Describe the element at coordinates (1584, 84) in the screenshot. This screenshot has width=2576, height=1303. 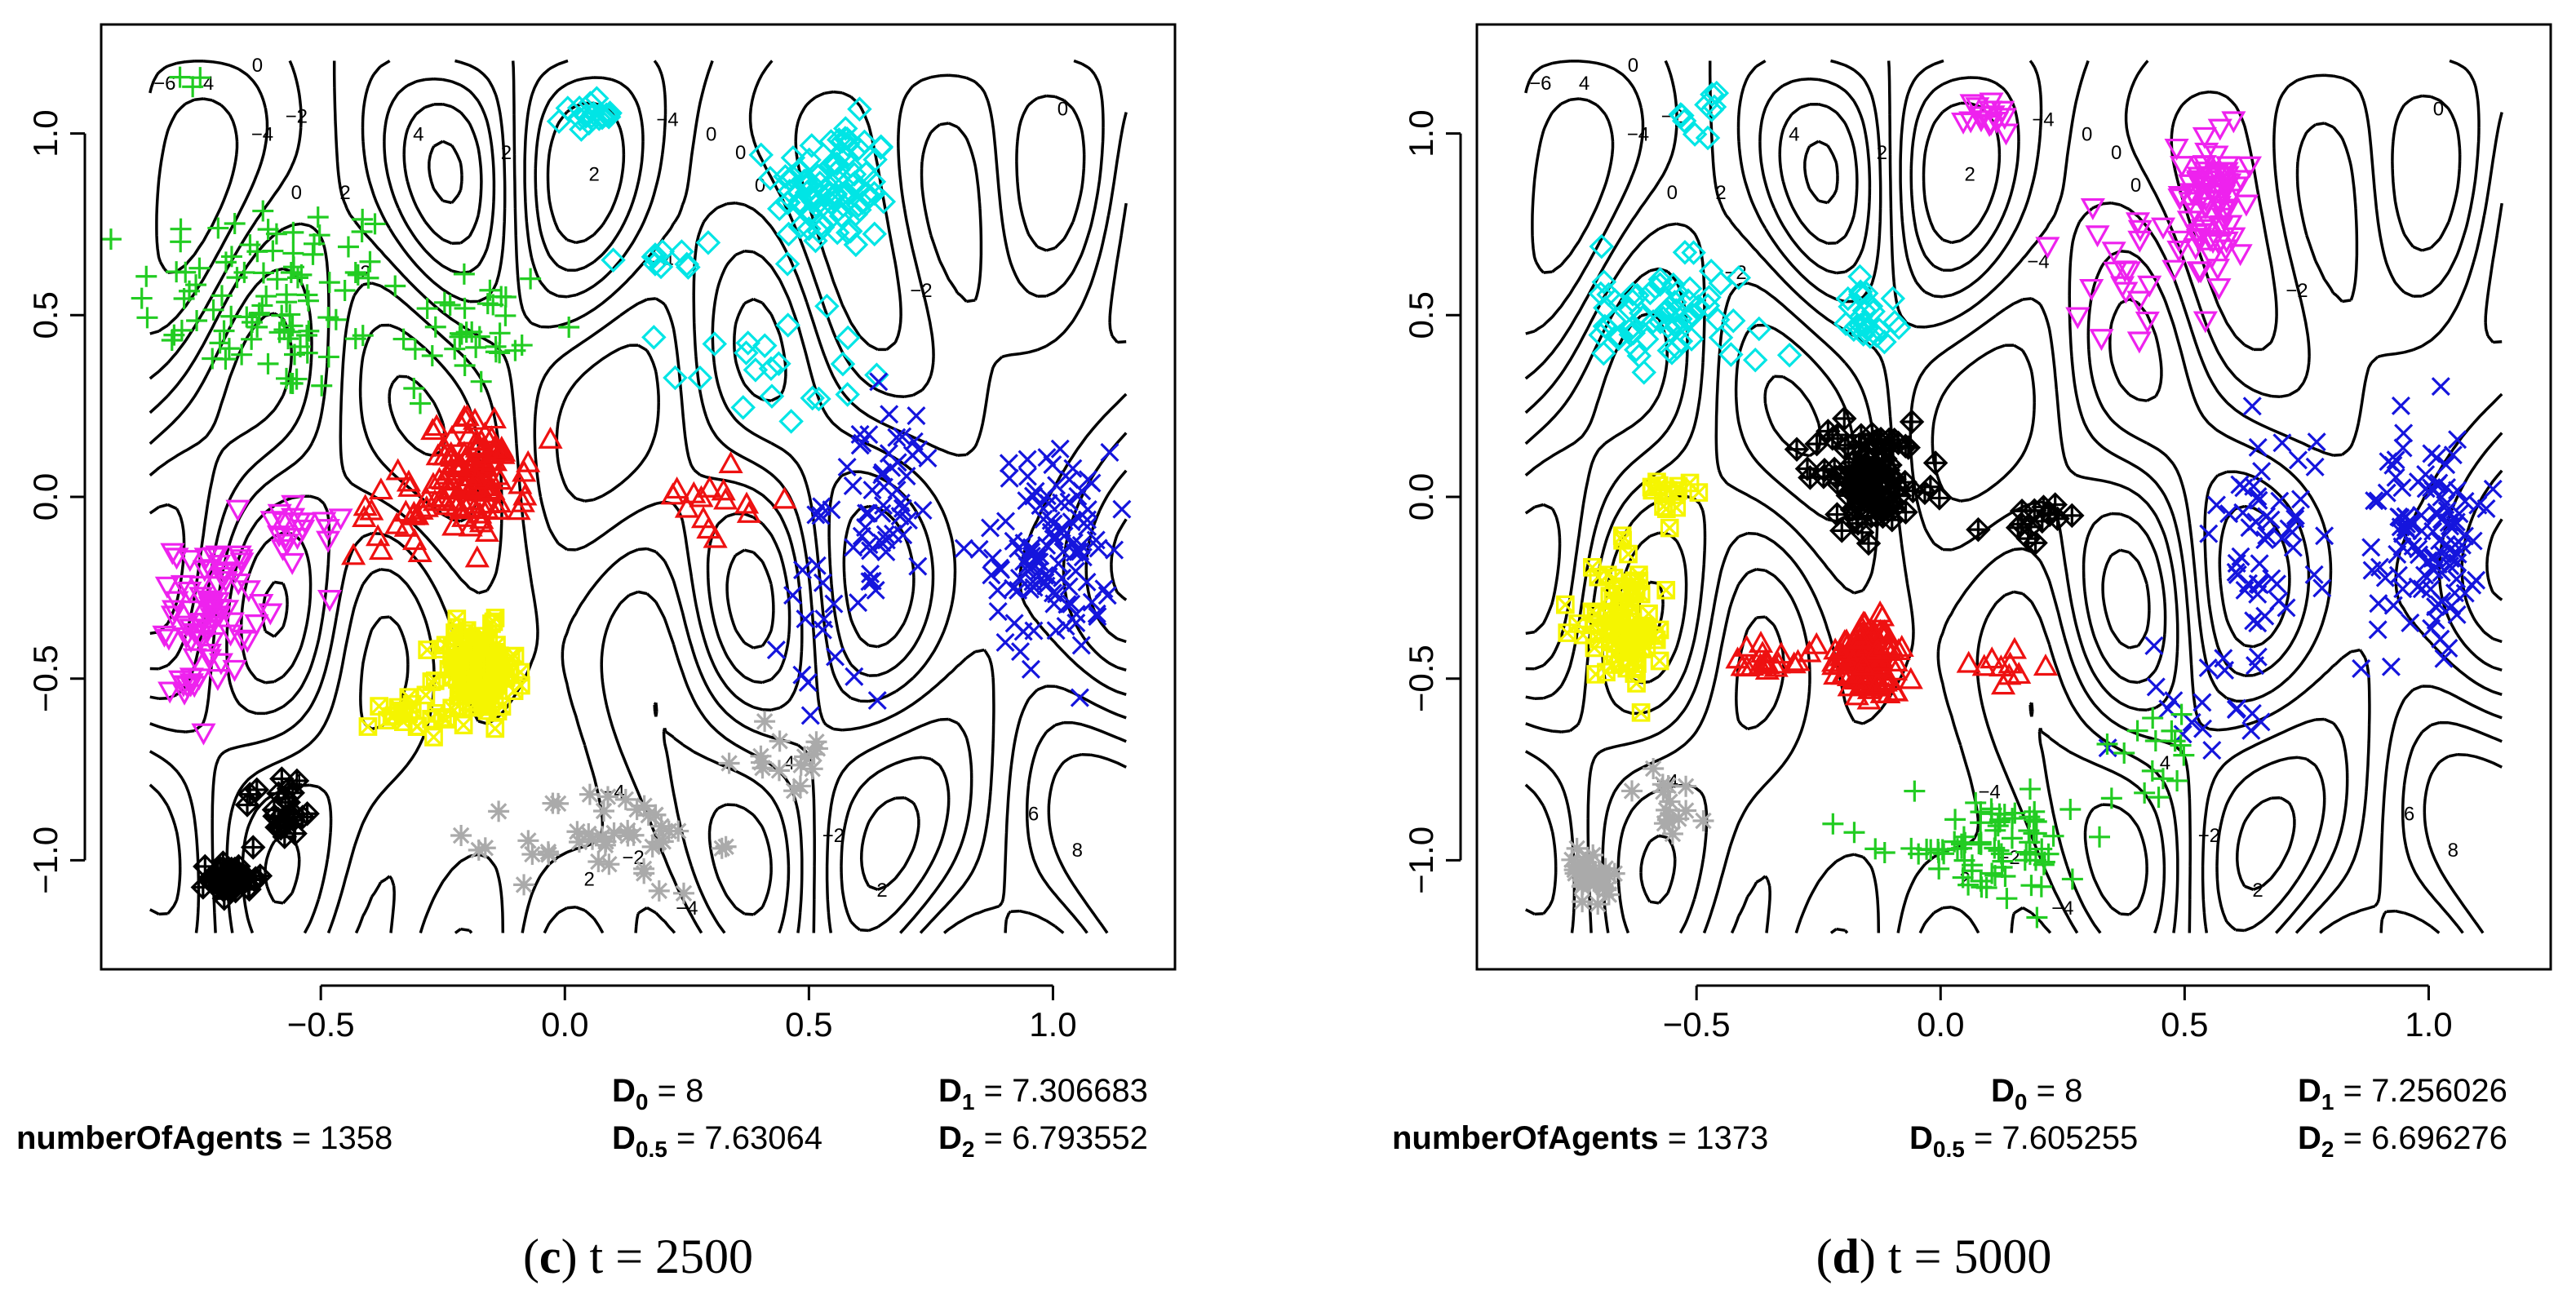
I see `contour-label: 4` at that location.